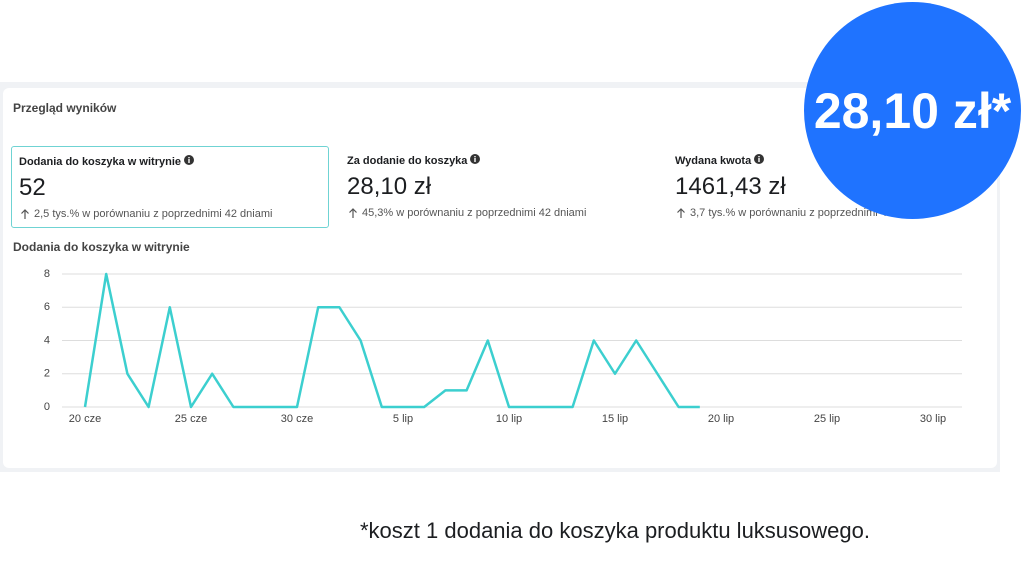 This screenshot has width=1024, height=577. I want to click on y-tick-label: 4, so click(47, 340).